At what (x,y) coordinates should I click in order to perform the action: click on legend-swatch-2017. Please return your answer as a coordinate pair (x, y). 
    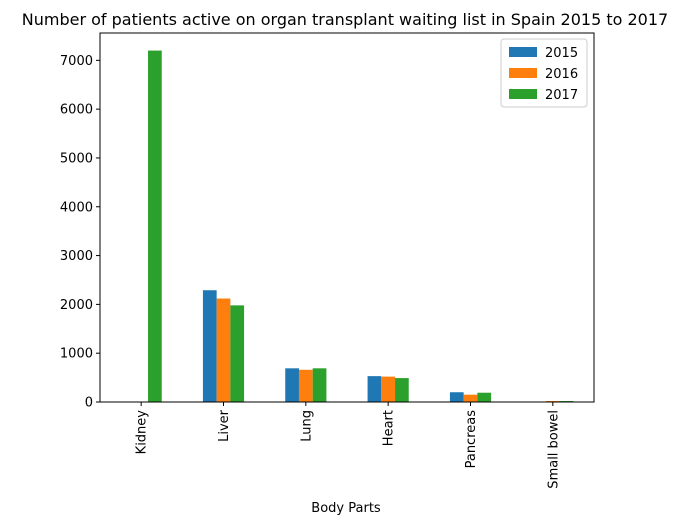
    Looking at the image, I should click on (523, 94).